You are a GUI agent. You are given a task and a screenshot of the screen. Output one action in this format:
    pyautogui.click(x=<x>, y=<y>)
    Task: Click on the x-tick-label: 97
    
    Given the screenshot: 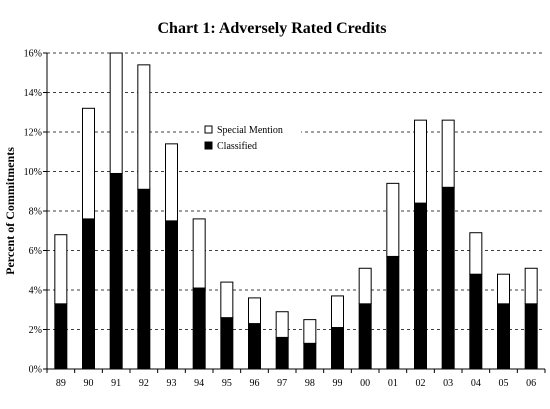 What is the action you would take?
    pyautogui.click(x=282, y=383)
    